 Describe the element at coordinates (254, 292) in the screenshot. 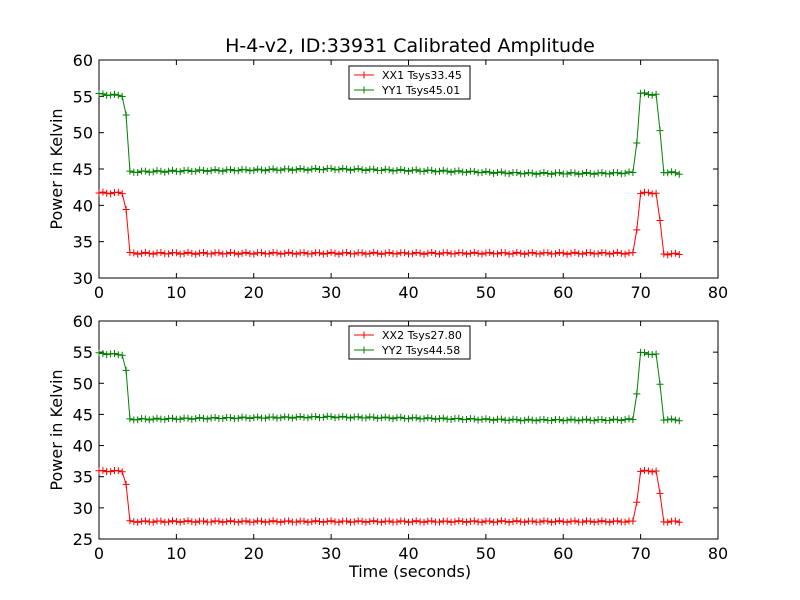

I see `x-tick-label: 20` at that location.